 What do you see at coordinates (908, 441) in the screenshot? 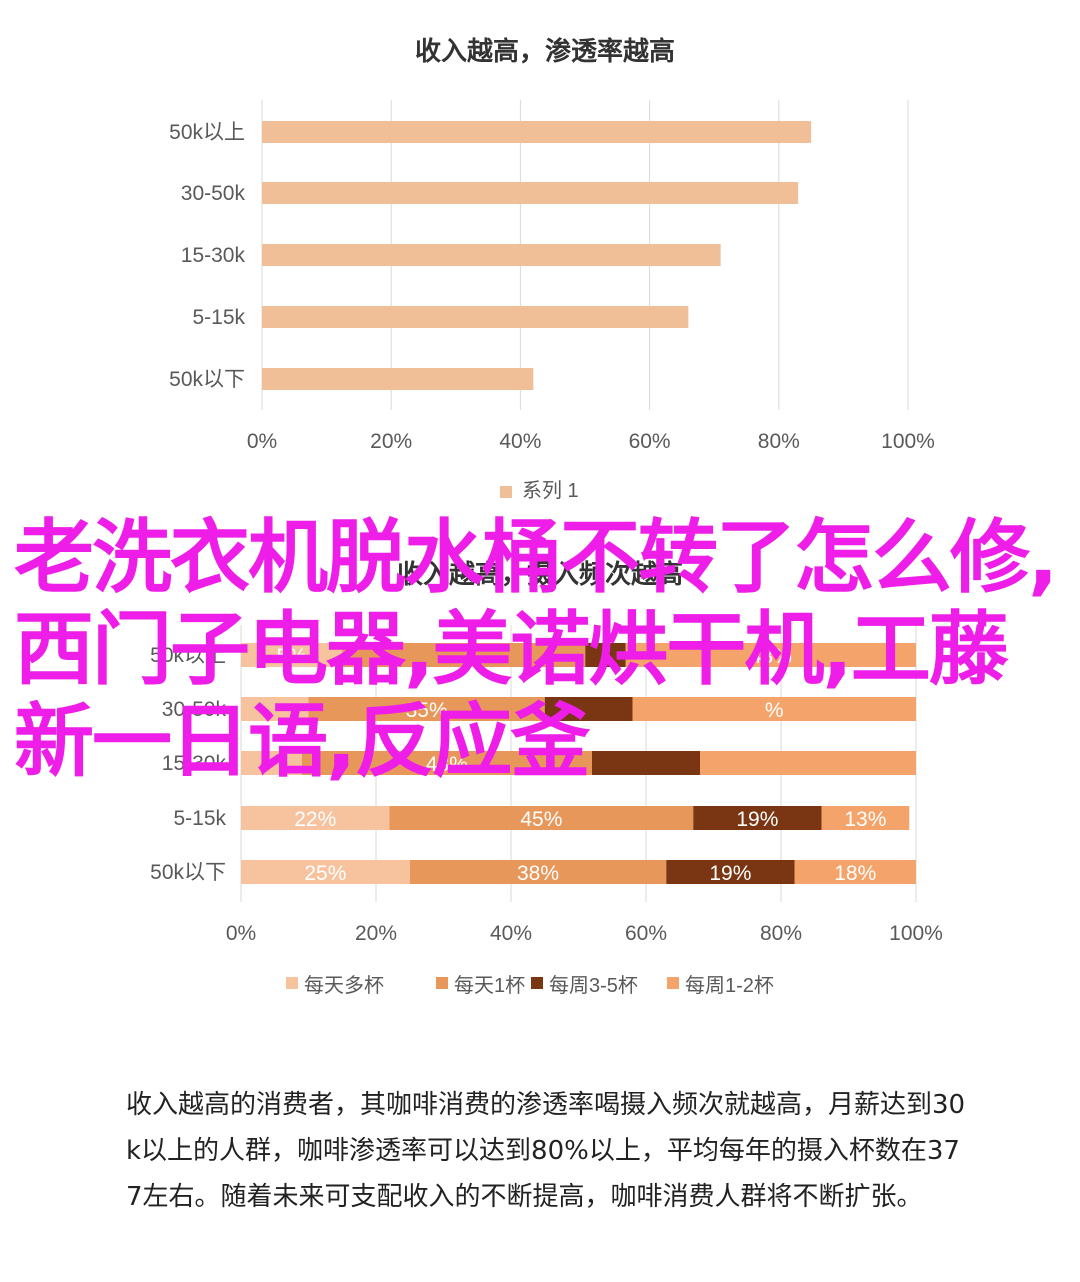
I see `chart-1-x-tick-label: 100%` at bounding box center [908, 441].